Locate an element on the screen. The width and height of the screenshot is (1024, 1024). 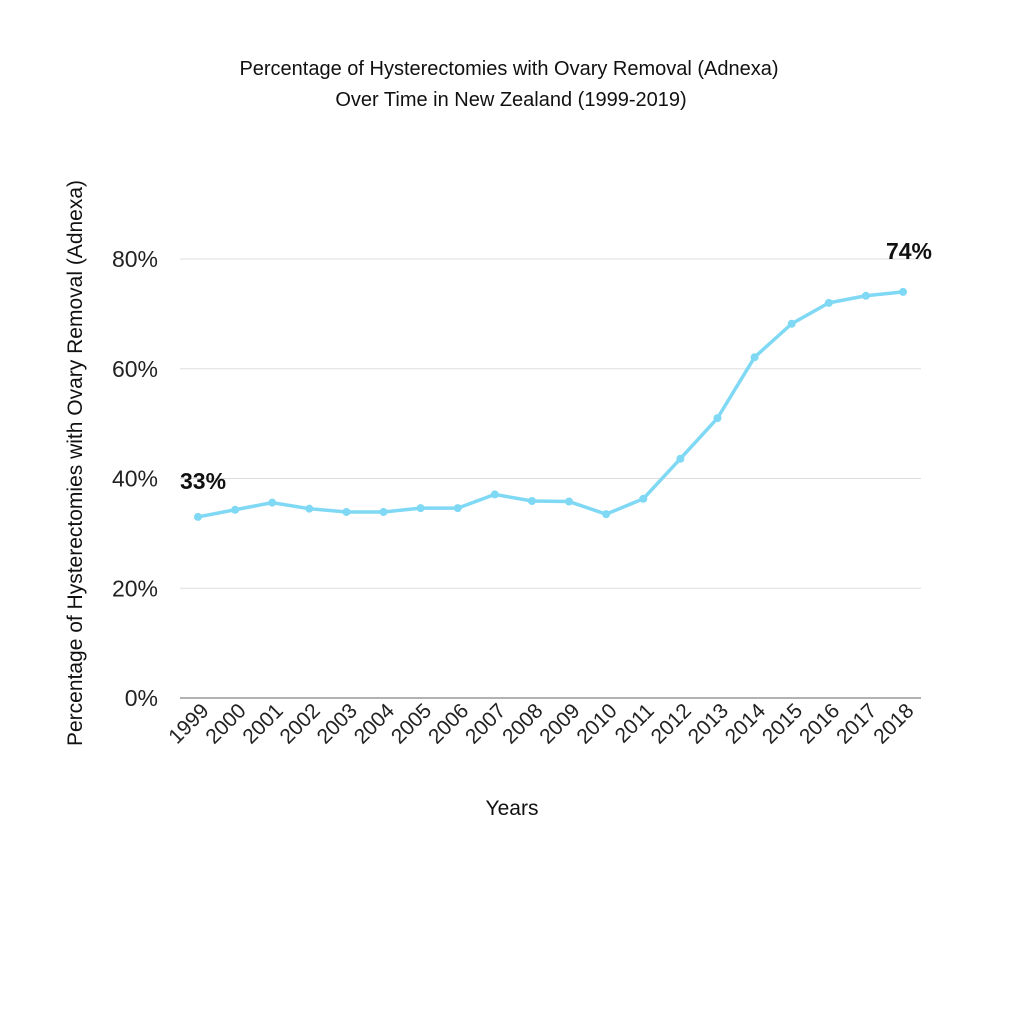
x-tick-label: 2002 is located at coordinates (300, 723).